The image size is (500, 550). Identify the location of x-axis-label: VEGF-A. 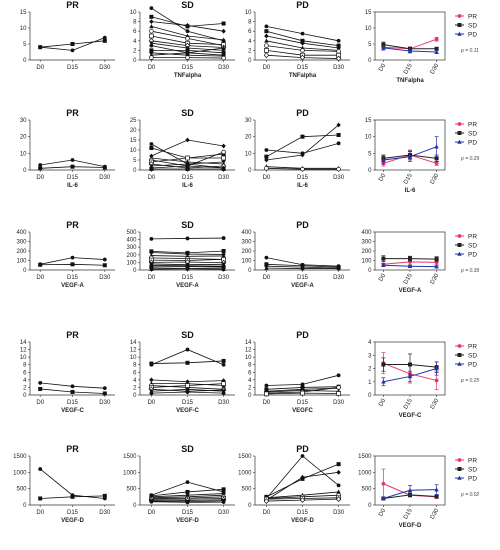
(187, 286).